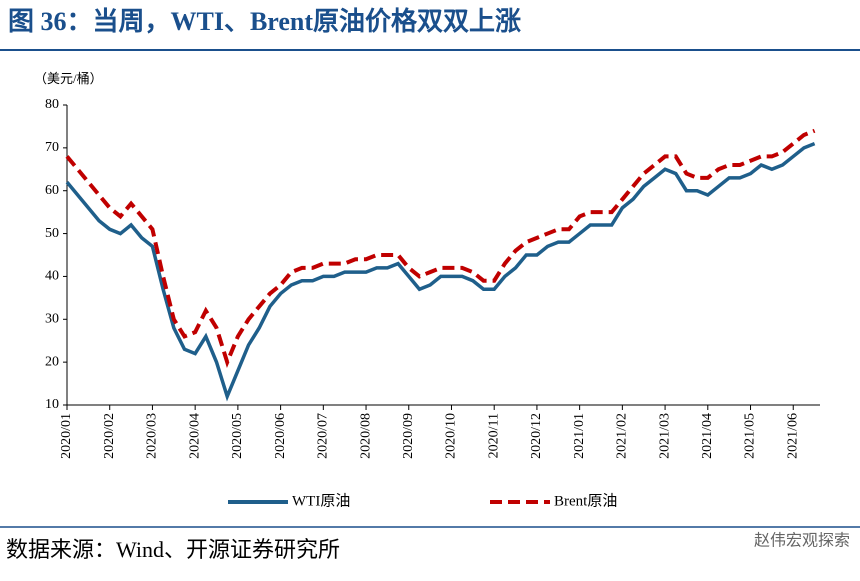 Image resolution: width=860 pixels, height=581 pixels. I want to click on legend-label: WTI原油, so click(321, 500).